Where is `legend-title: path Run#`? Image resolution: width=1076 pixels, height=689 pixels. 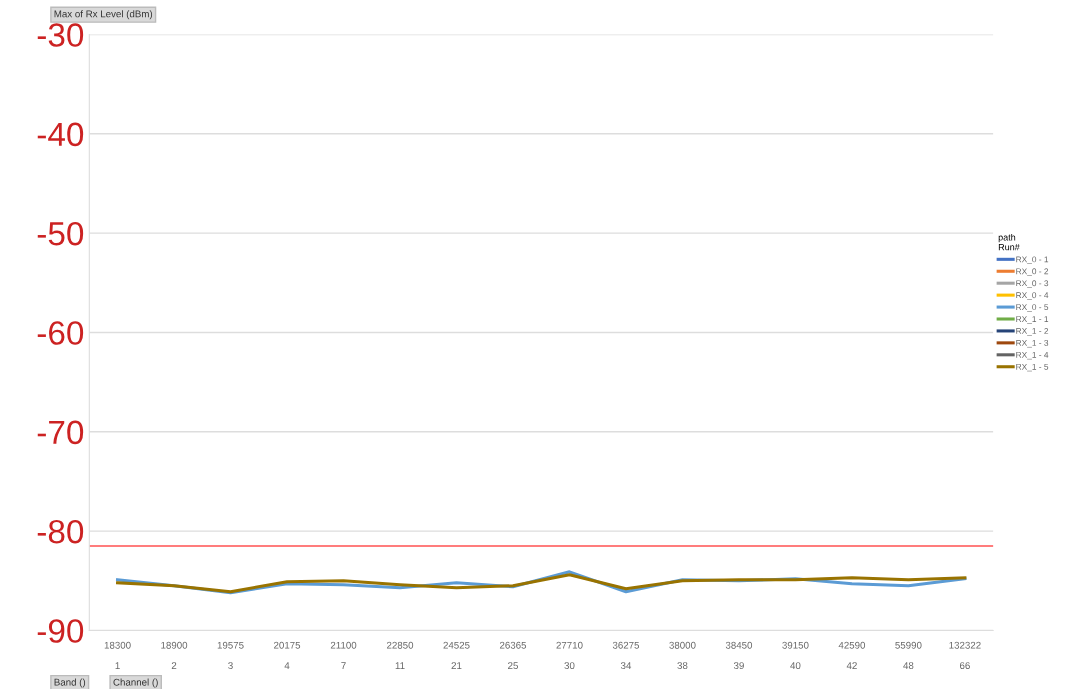 legend-title: path Run# is located at coordinates (1009, 242).